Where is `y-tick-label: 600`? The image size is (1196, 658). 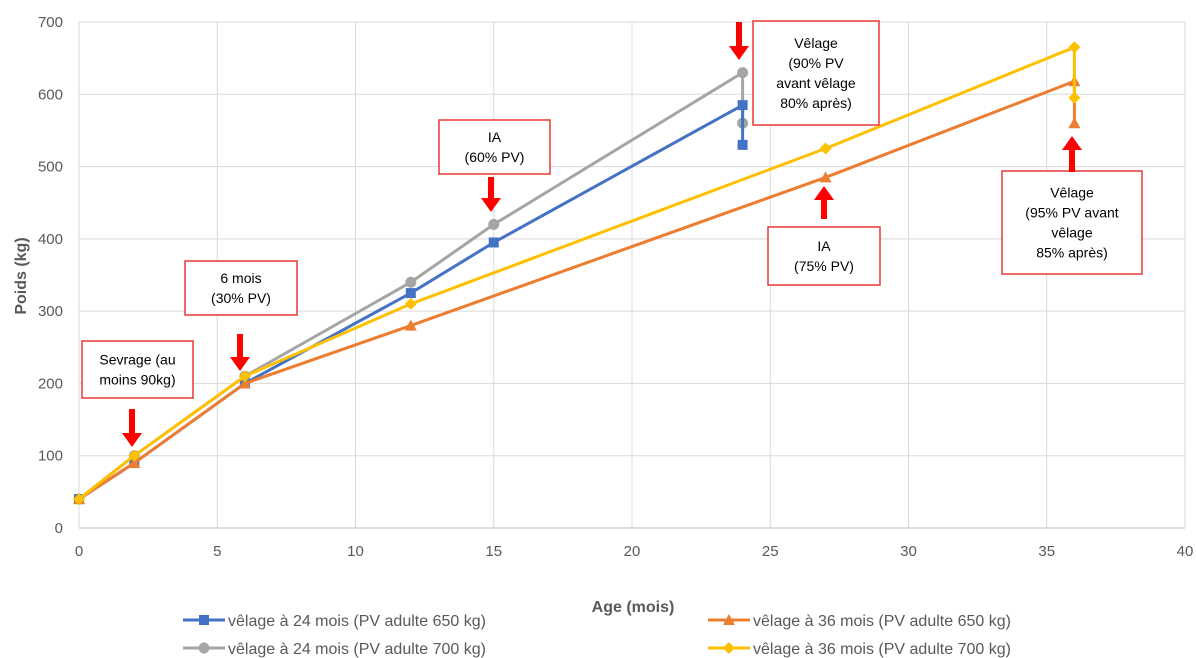
y-tick-label: 600 is located at coordinates (50, 94).